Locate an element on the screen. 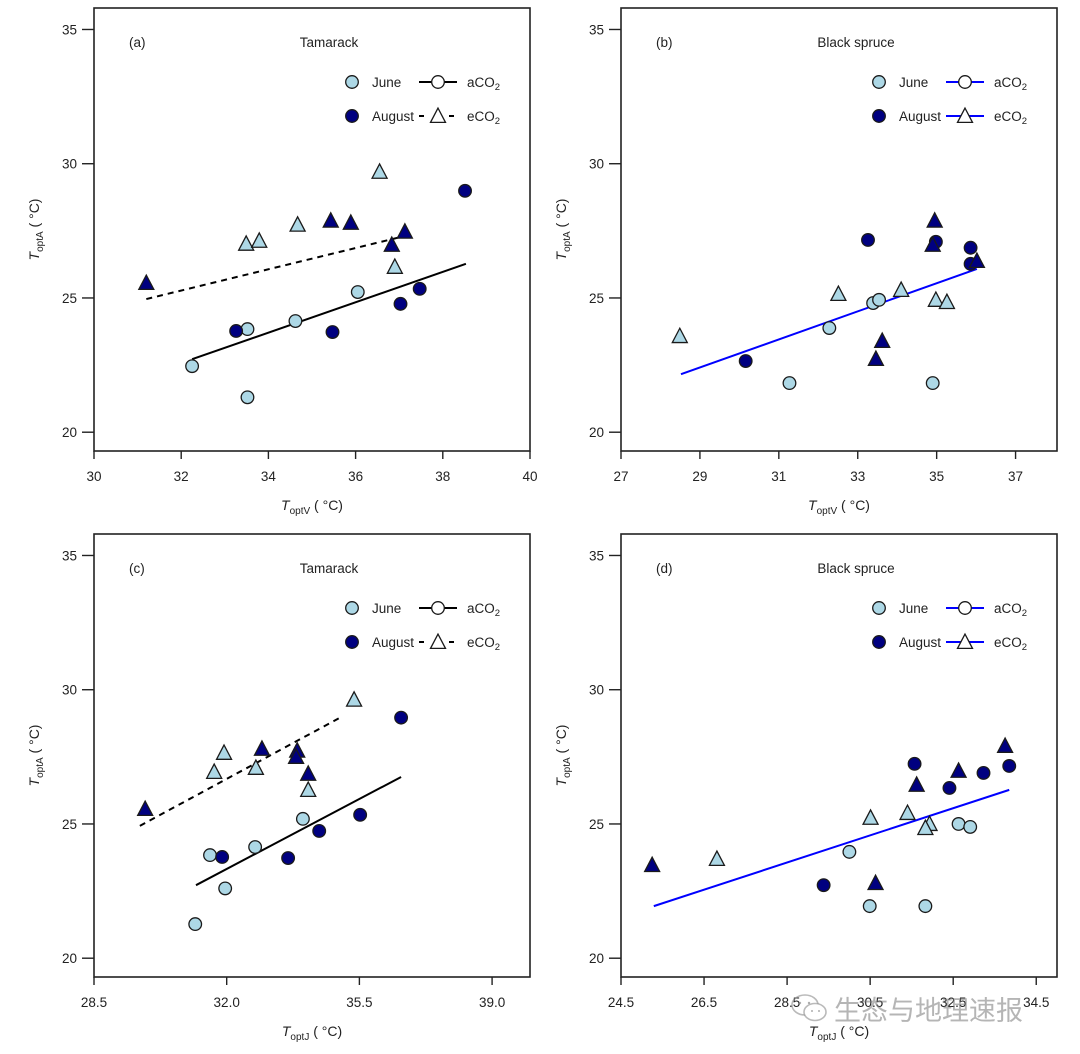 The width and height of the screenshot is (1080, 1054). x-tick-label: 32.0 is located at coordinates (227, 1002).